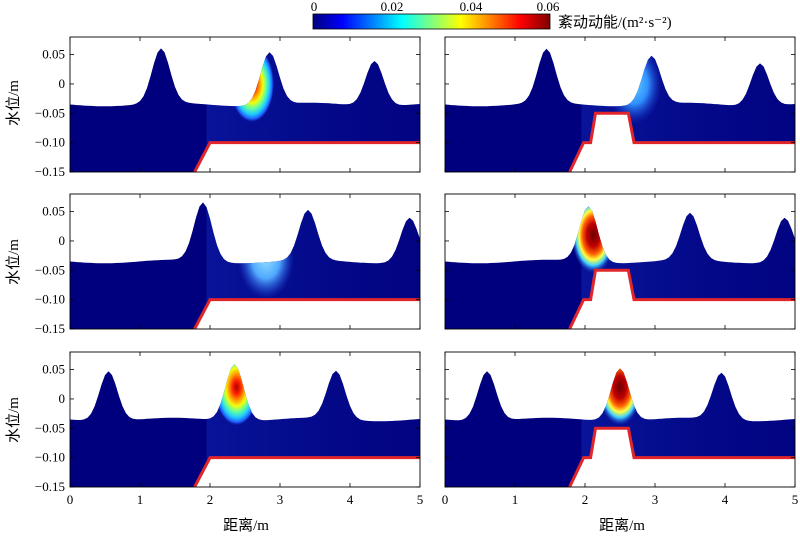 Image resolution: width=800 pixels, height=536 pixels. I want to click on colorbar-tick: 0.06, so click(548, 7).